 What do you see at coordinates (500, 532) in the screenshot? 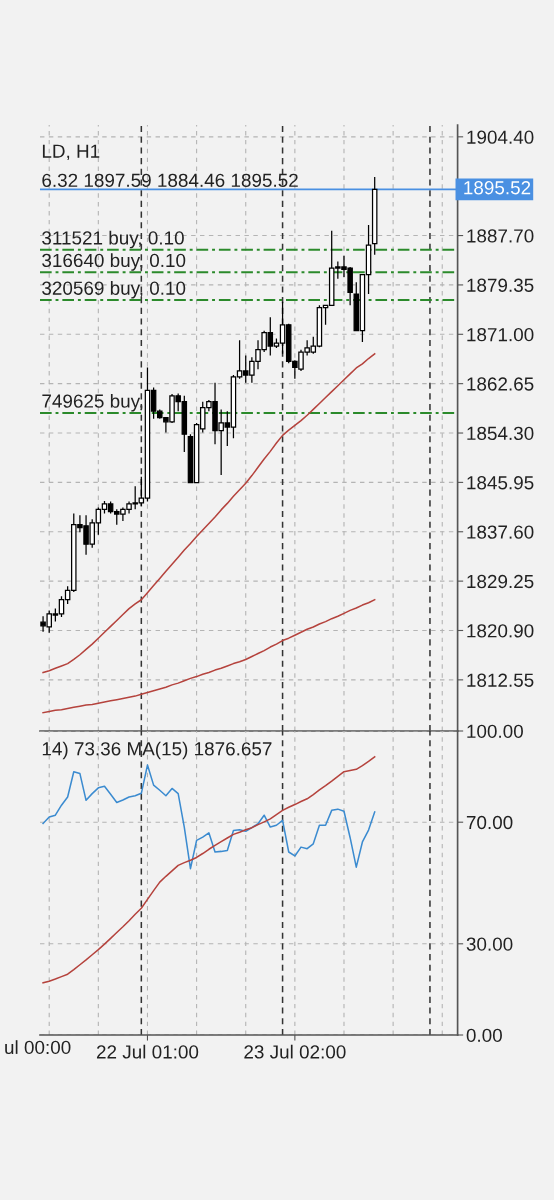
I see `y-tick-label: 1837.60` at bounding box center [500, 532].